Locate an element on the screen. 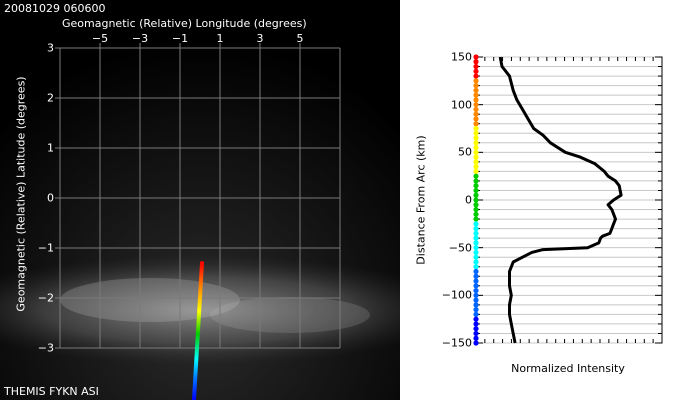 This screenshot has width=700, height=400. y-tick-label: 1 is located at coordinates (50, 148).